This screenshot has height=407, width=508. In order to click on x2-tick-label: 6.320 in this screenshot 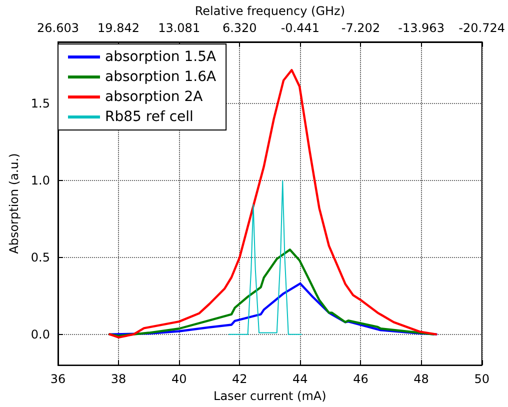, I will do `click(239, 27)`.